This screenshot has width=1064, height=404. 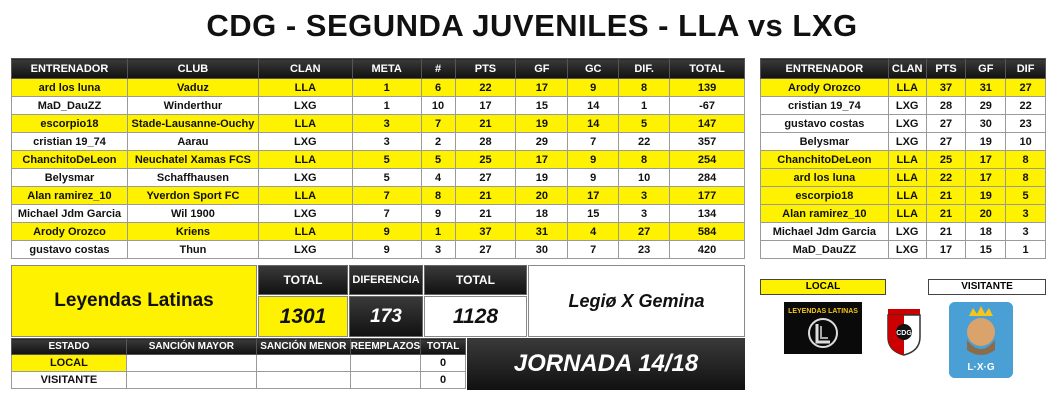 I want to click on rank-cell: 10, so click(x=438, y=105).